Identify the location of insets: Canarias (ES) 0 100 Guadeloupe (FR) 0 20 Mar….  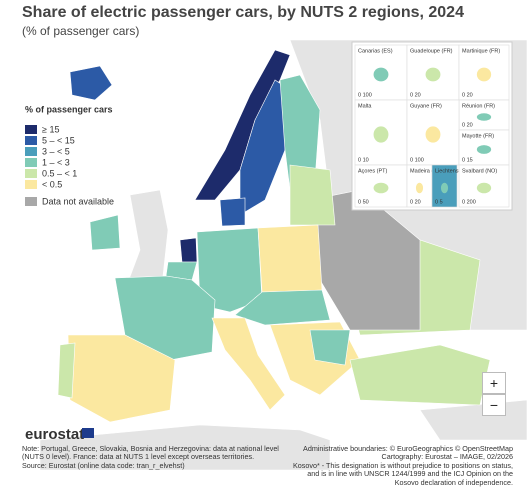
(432, 126).